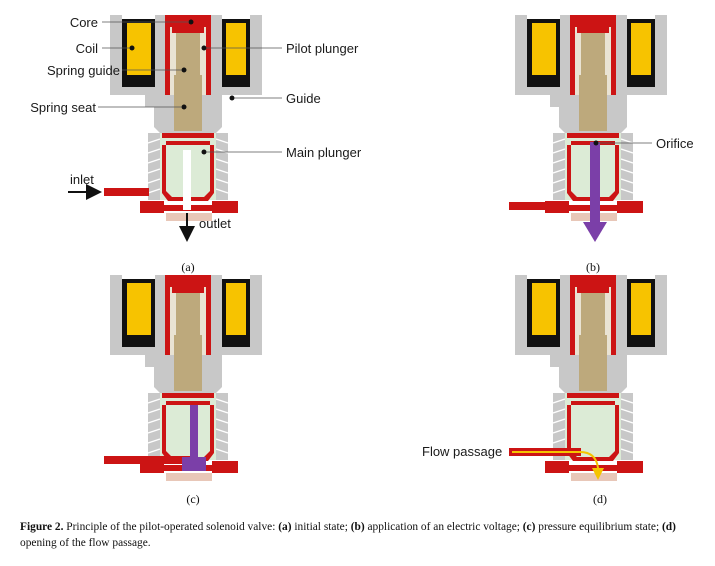  Describe the element at coordinates (529, 527) in the screenshot. I see `caption-c-tag: (c)` at that location.